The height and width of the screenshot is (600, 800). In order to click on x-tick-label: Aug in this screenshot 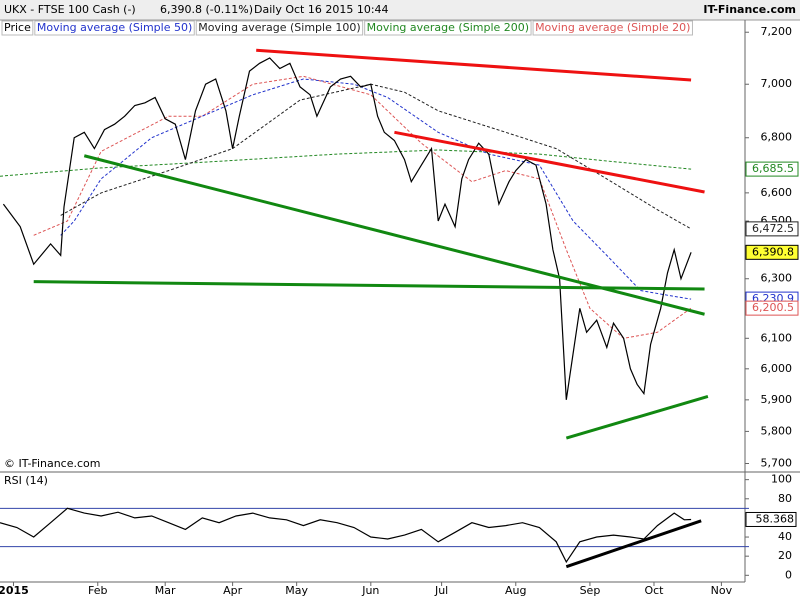, I will do `click(515, 590)`.